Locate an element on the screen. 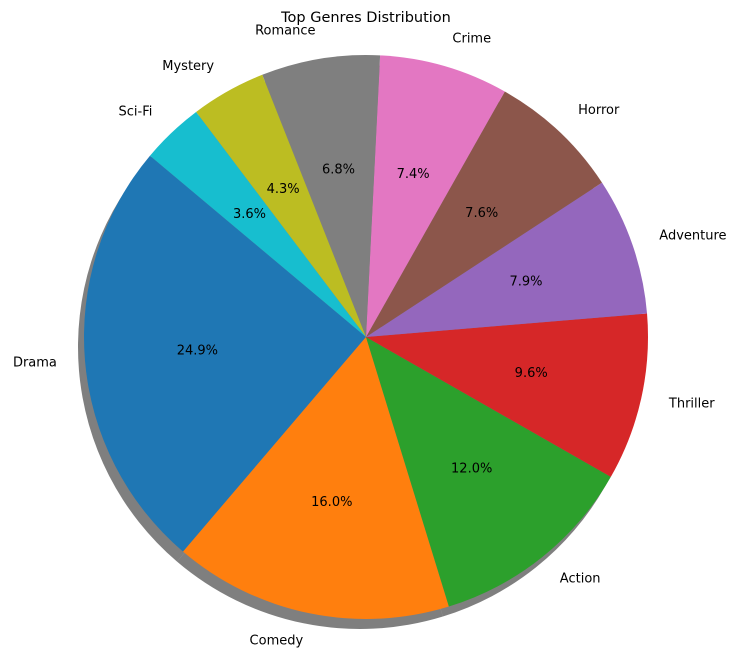  label-drama: Drama is located at coordinates (35, 362).